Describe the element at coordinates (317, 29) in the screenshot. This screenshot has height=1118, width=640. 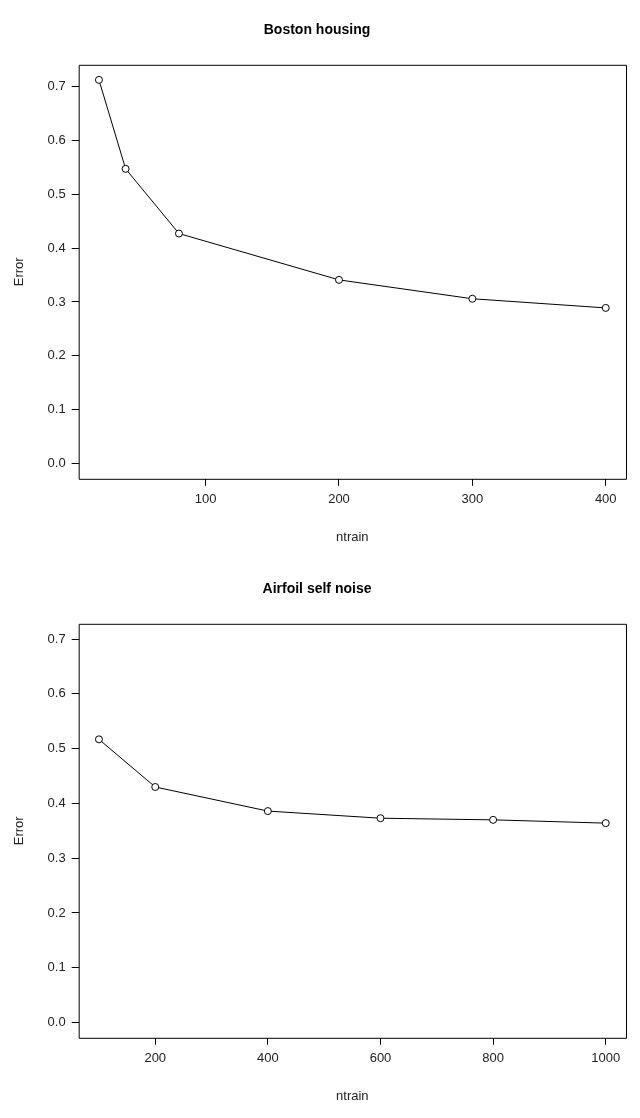
I see `chart-title: Boston housing` at that location.